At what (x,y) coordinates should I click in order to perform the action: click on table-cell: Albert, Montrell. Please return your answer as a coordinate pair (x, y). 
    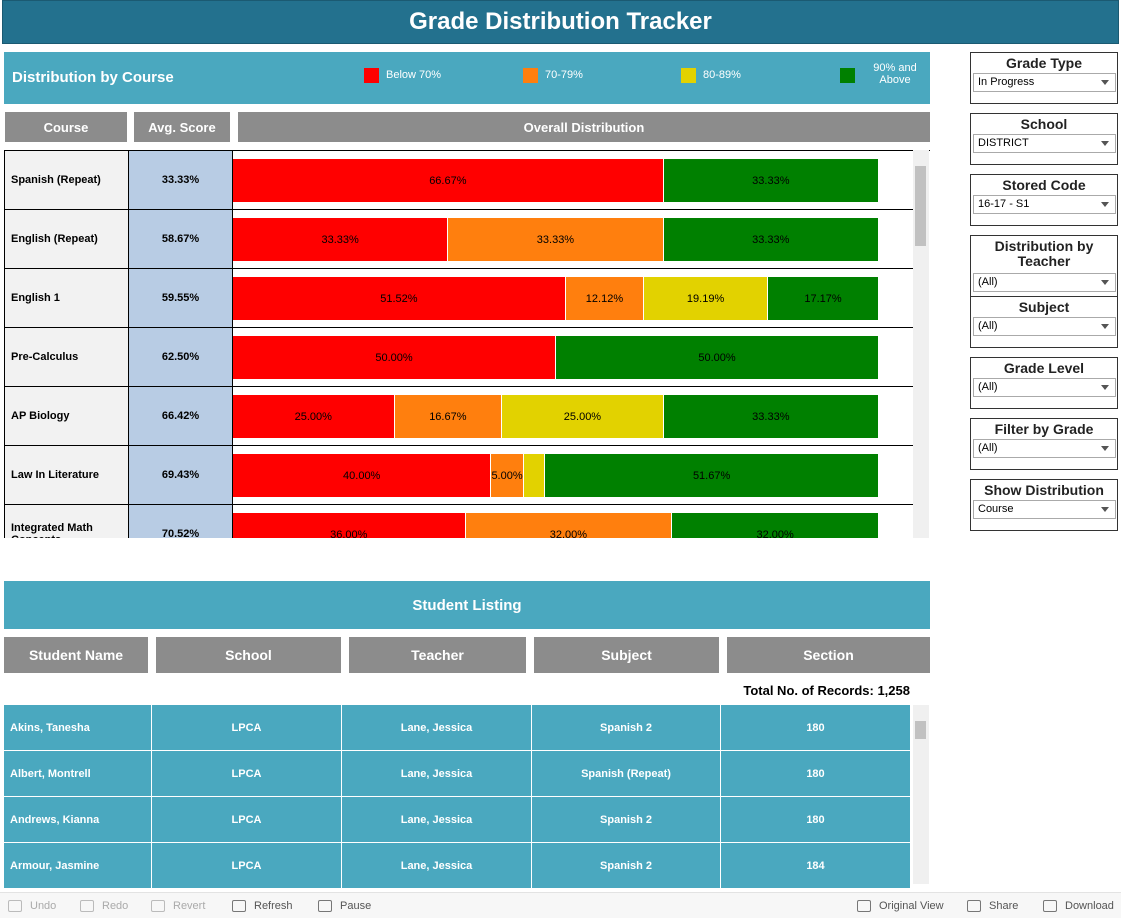
    Looking at the image, I should click on (78, 774).